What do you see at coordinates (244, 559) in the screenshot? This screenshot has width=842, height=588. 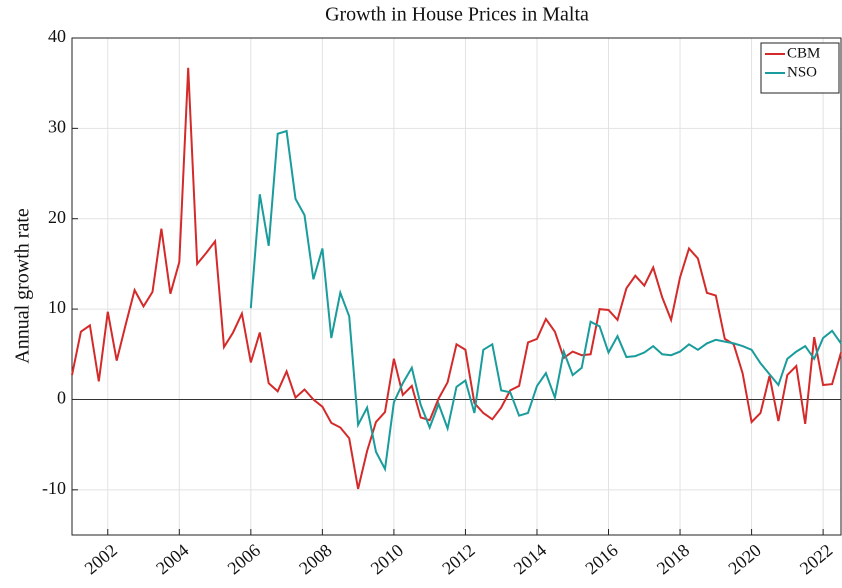 I see `x-tick-label: 2006` at bounding box center [244, 559].